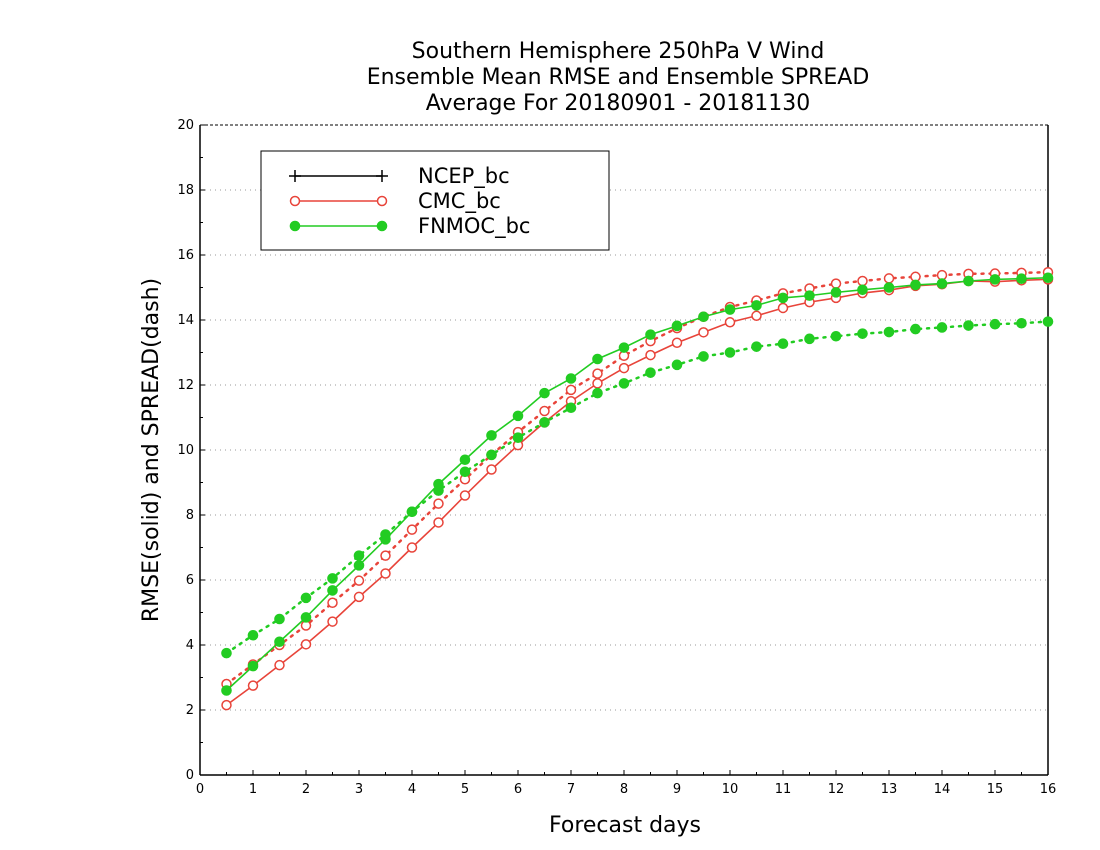  What do you see at coordinates (677, 789) in the screenshot?
I see `x-tick-label-9: 9` at bounding box center [677, 789].